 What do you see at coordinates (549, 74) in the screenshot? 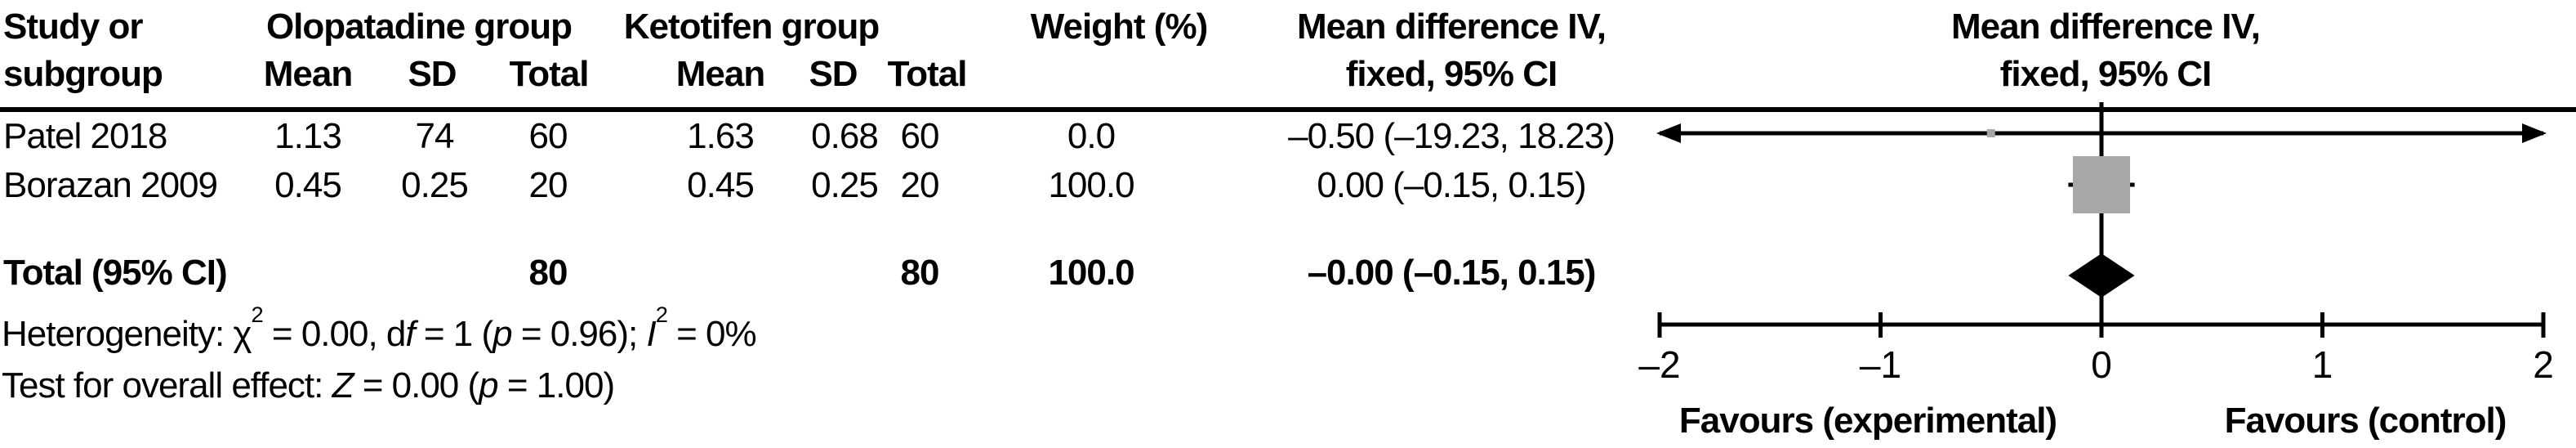
I see `col-header-olopatadine-total: Total` at bounding box center [549, 74].